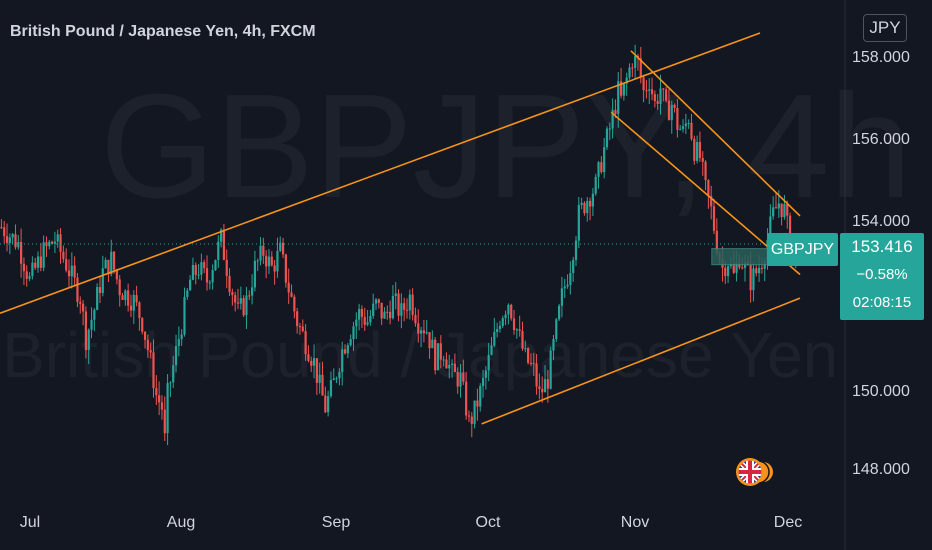  Describe the element at coordinates (882, 276) in the screenshot. I see `last-price-label: 153.416 −0.58% 02:08:15` at that location.